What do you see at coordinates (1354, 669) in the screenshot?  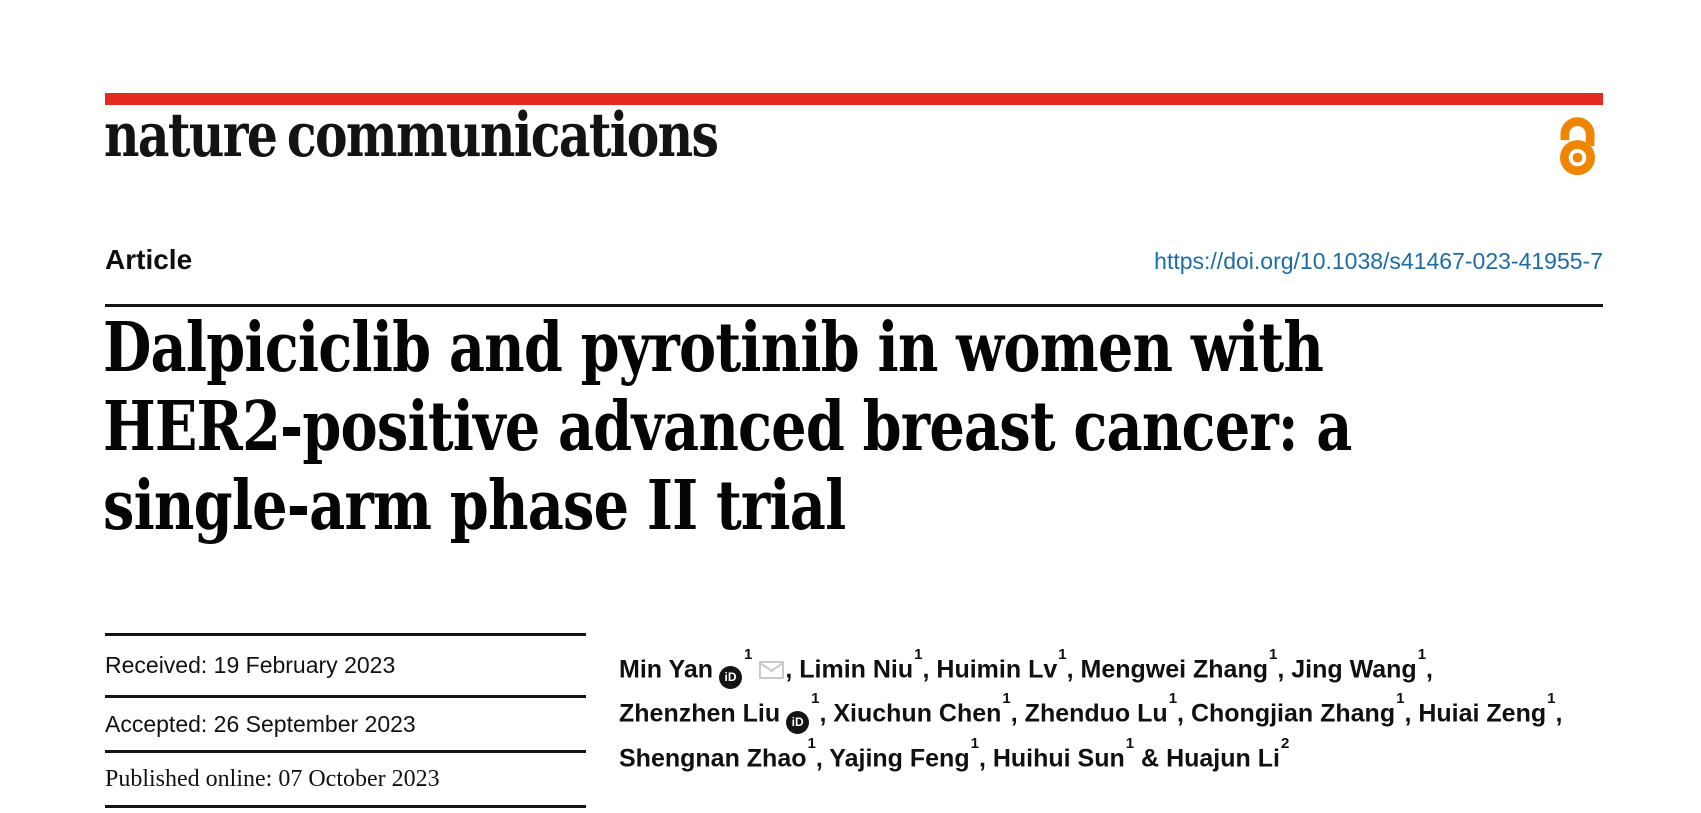 I see `author-name: Jing Wang` at bounding box center [1354, 669].